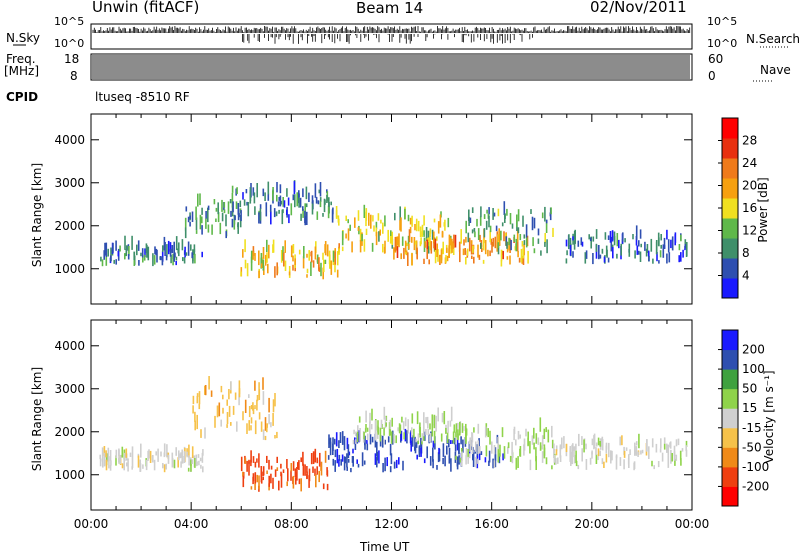 This screenshot has width=800, height=554. I want to click on power-colorbar-tick-label: 20, so click(749, 186).